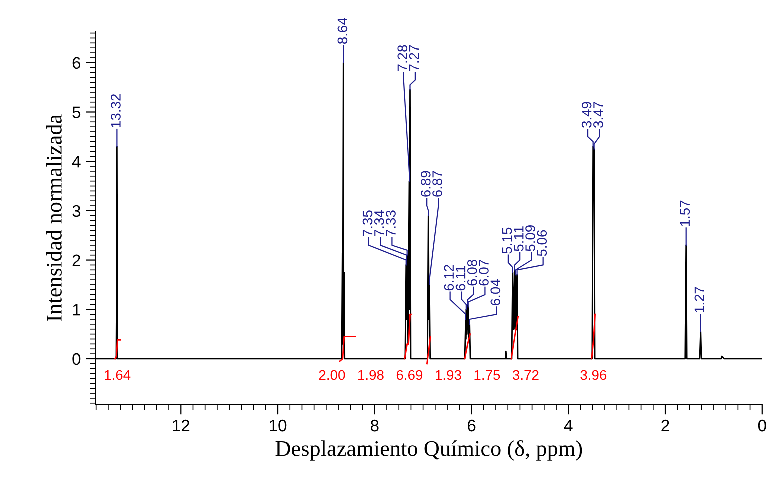 The image size is (767, 482). Describe the element at coordinates (76, 260) in the screenshot. I see `y-tick-label: 2` at that location.